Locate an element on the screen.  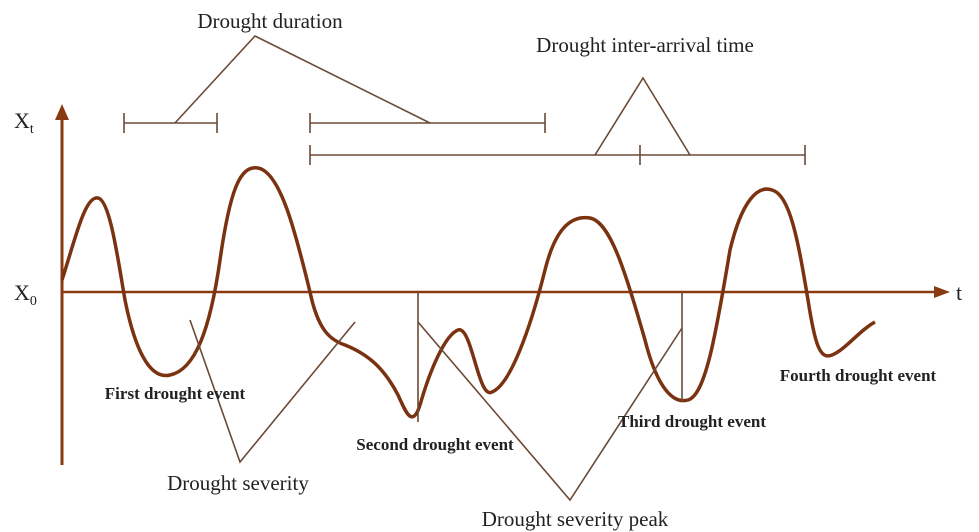
label-duration: Drought duration is located at coordinates (270, 21).